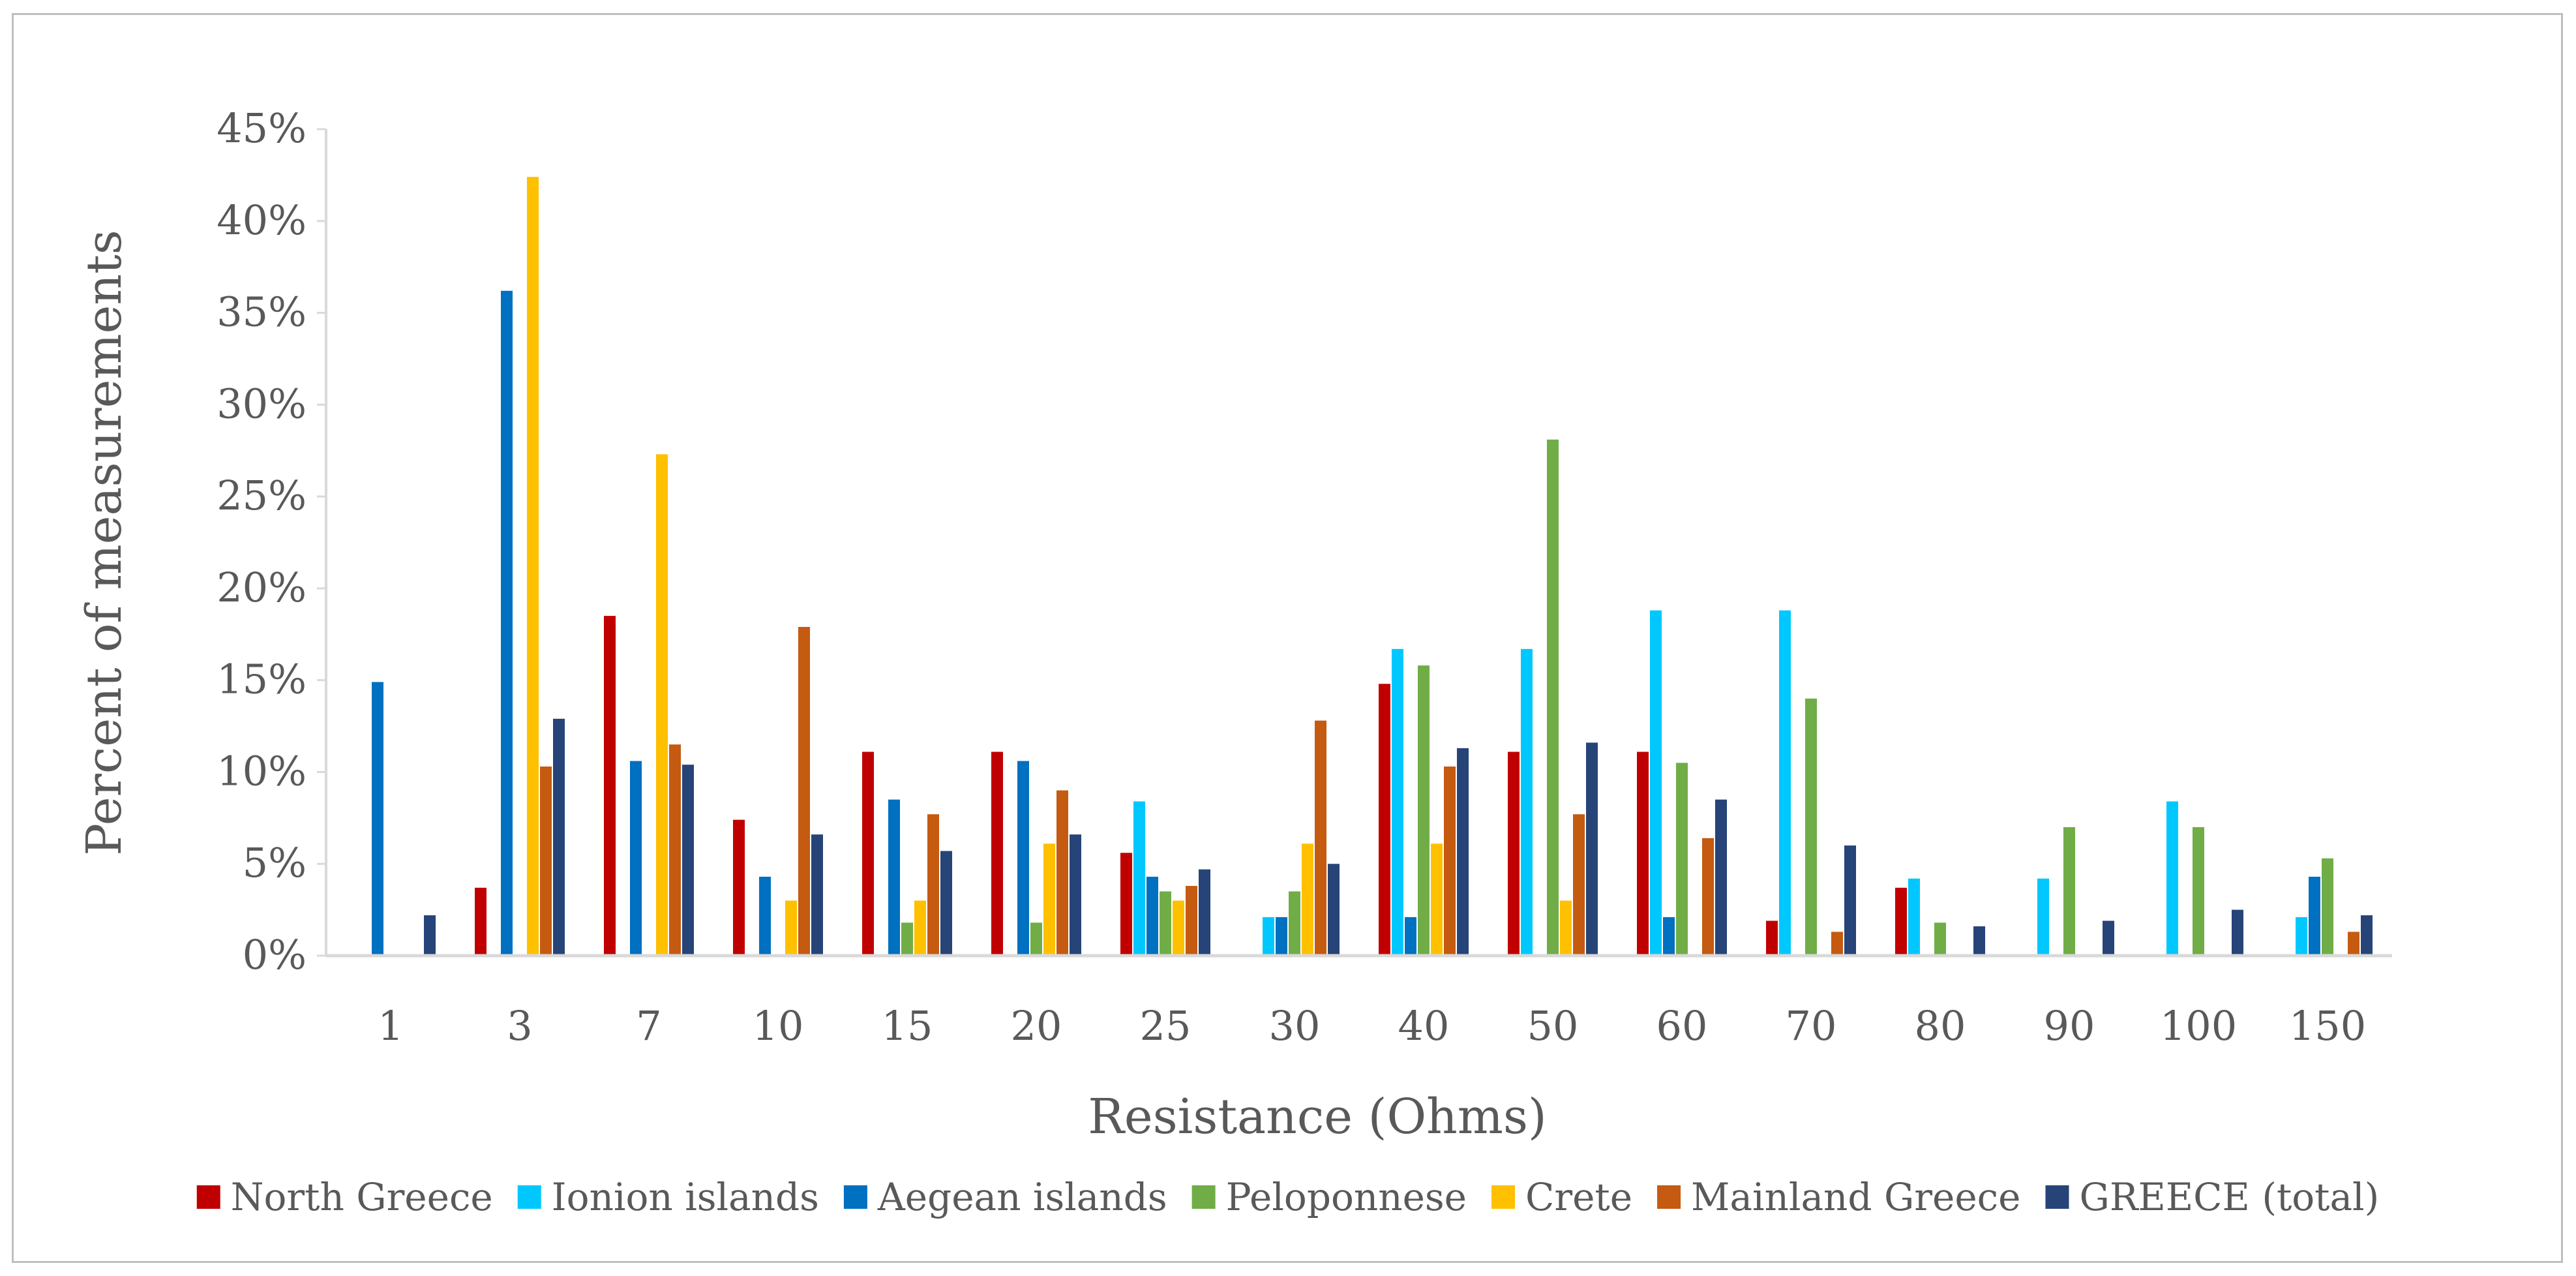 This screenshot has height=1276, width=2576. Describe the element at coordinates (1346, 1197) in the screenshot. I see `legend-label: Peloponnese` at that location.